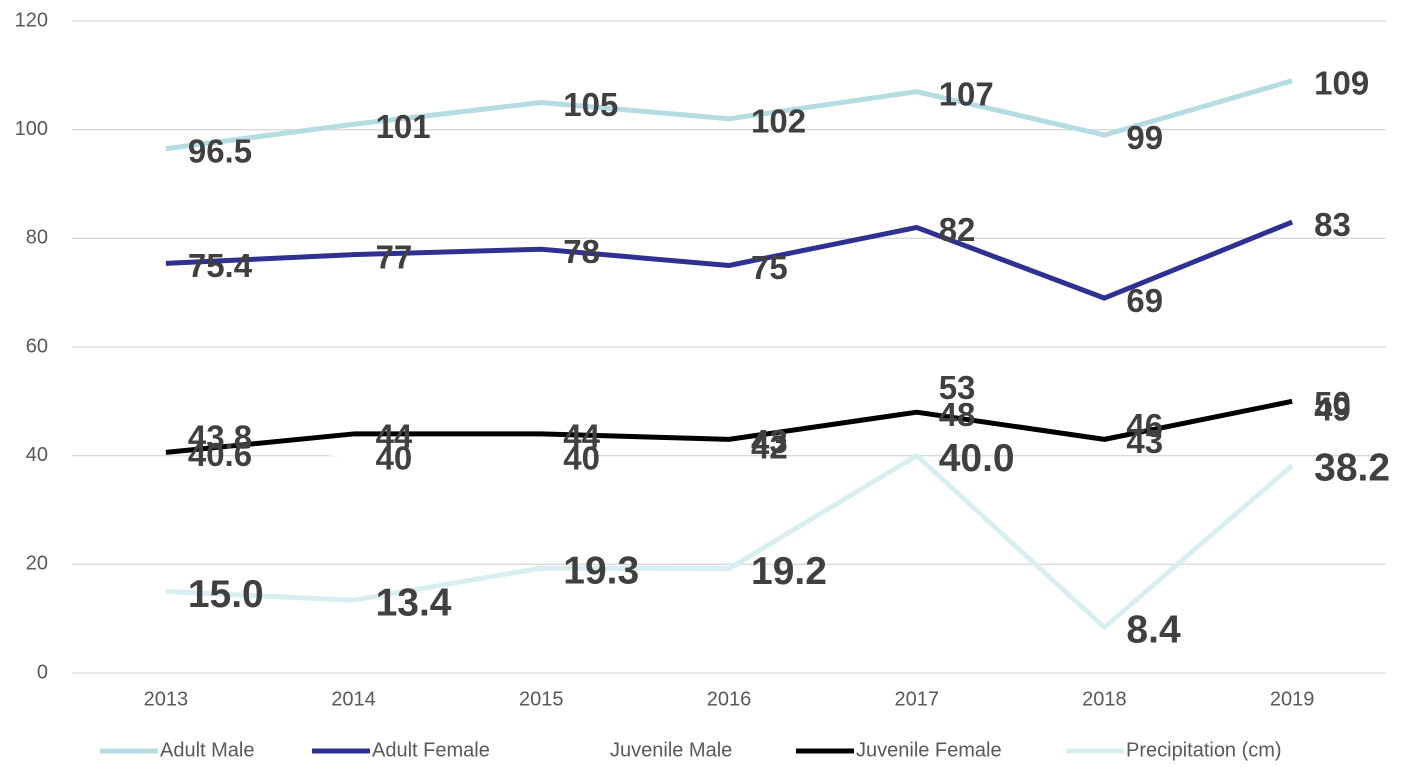 Image resolution: width=1401 pixels, height=767 pixels. What do you see at coordinates (1144, 137) in the screenshot?
I see `data-label: 99` at bounding box center [1144, 137].